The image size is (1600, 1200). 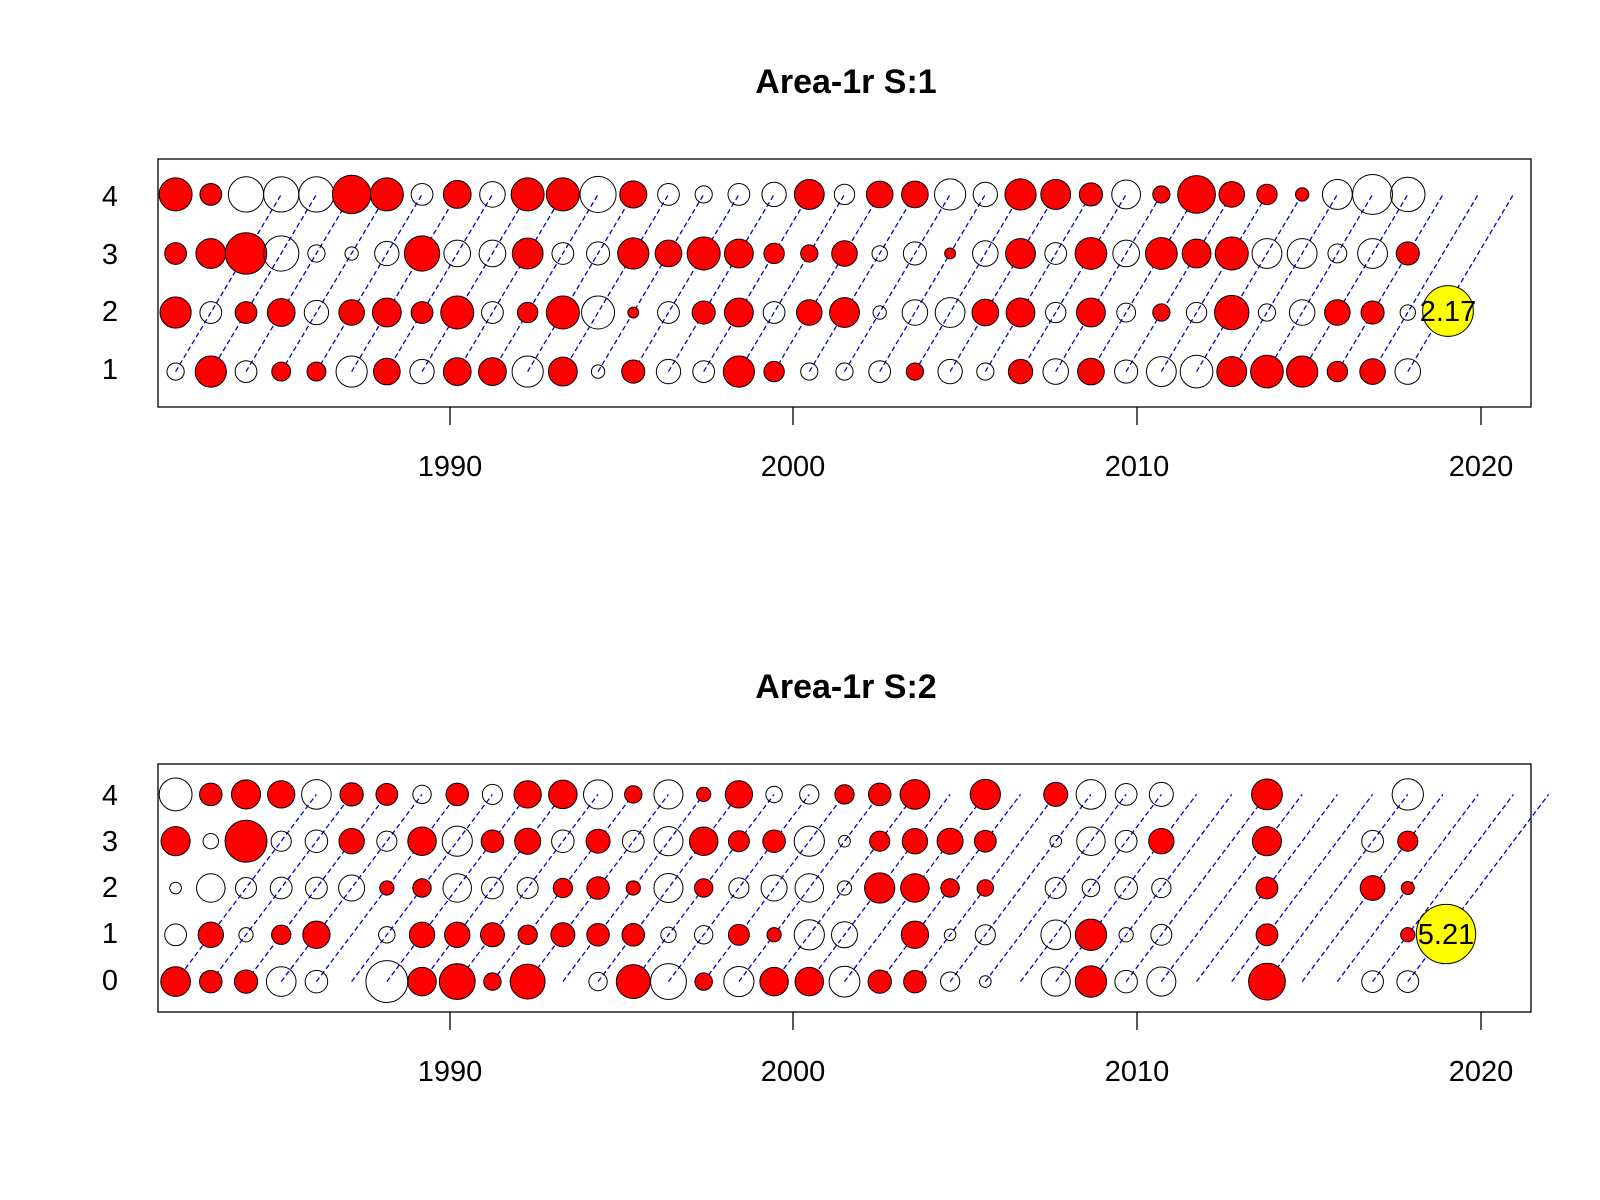 I want to click on chart-2-title: Area-1r S:2, so click(x=845, y=687).